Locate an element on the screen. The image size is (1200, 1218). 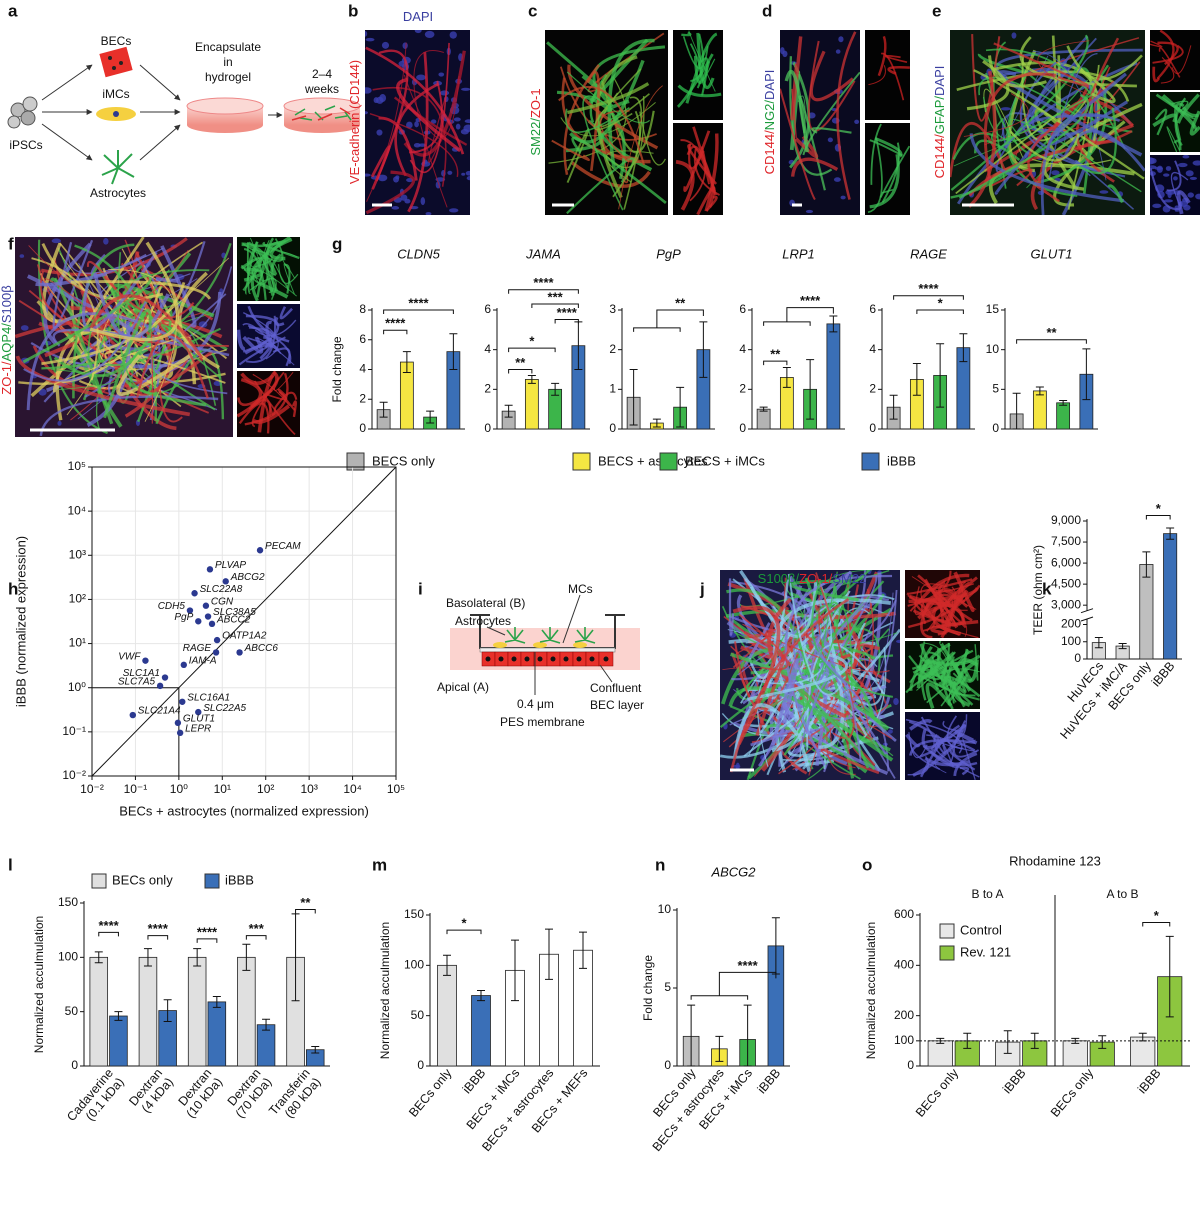
stain-label: CD144/GFAP/DAPI is located at coordinates (939, 122).